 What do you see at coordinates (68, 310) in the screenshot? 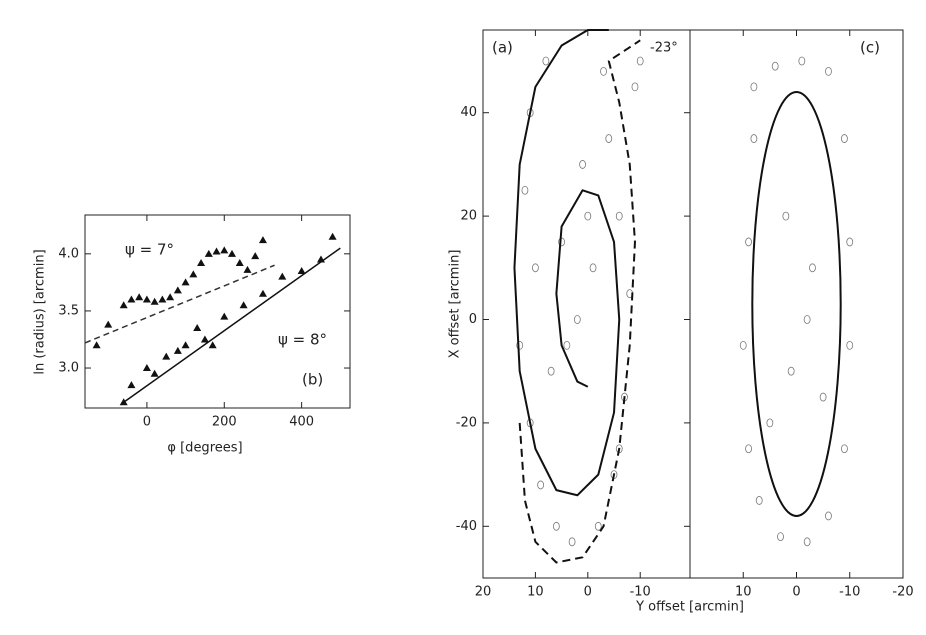
I see `y-tick-label: 3.5` at bounding box center [68, 310].